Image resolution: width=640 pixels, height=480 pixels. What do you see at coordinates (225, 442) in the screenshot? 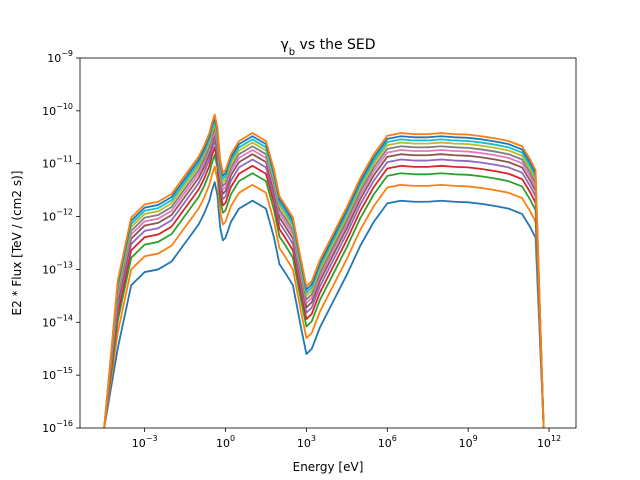
I see `x-tick-label-1: 10⁰` at bounding box center [225, 442].